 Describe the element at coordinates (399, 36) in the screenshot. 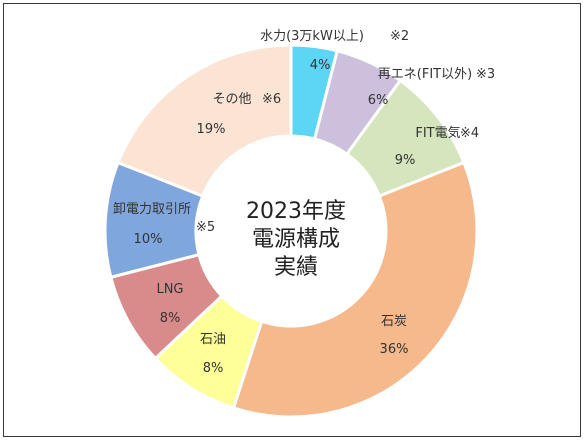

I see `slice-note-1: ※2` at that location.